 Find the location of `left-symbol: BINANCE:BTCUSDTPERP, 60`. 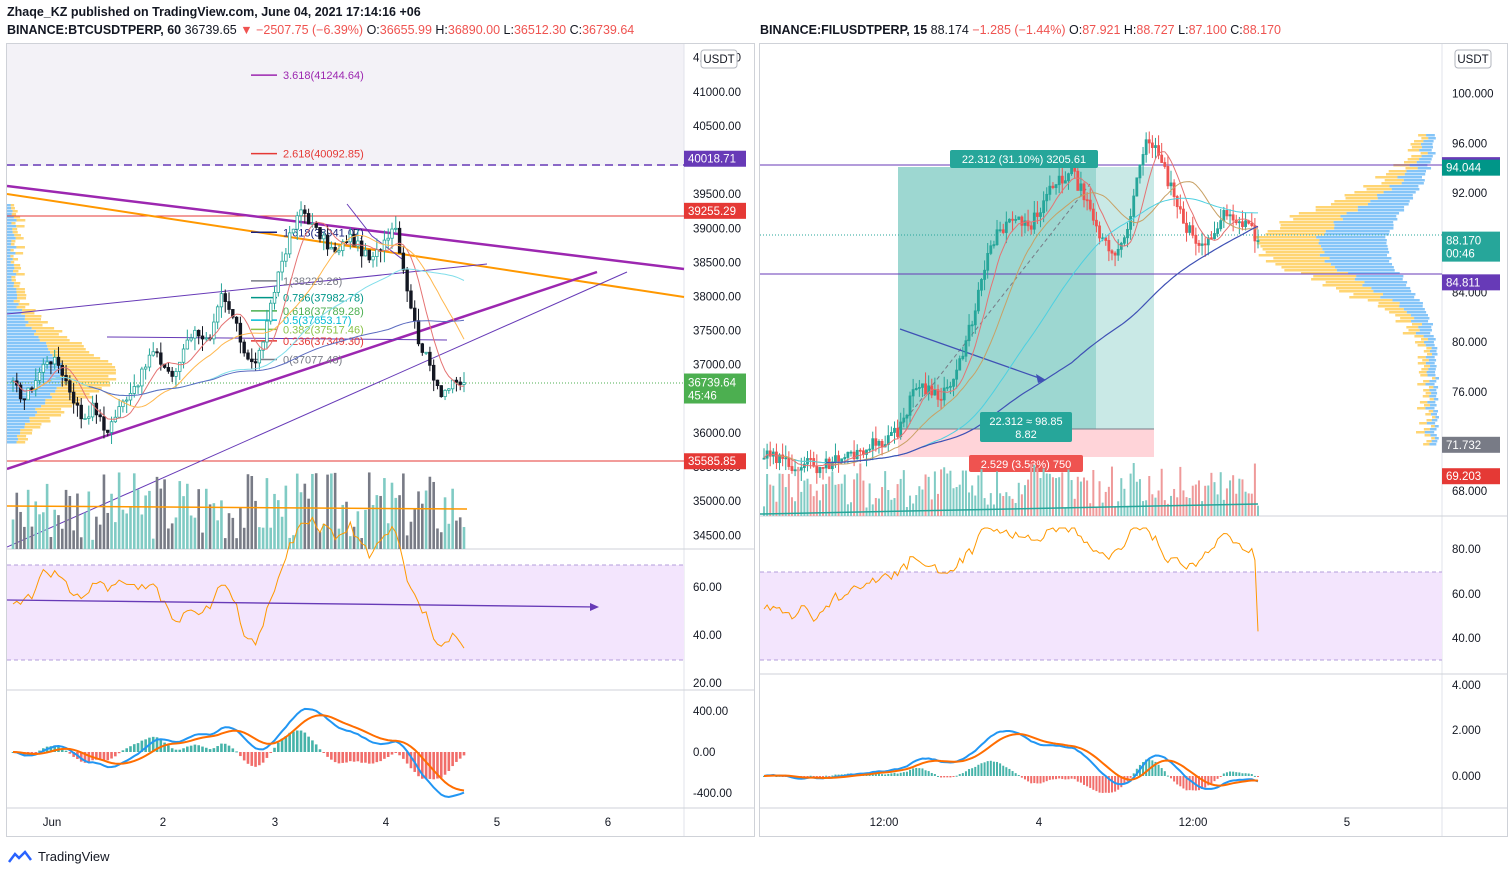

left-symbol: BINANCE:BTCUSDTPERP, 60 is located at coordinates (94, 30).